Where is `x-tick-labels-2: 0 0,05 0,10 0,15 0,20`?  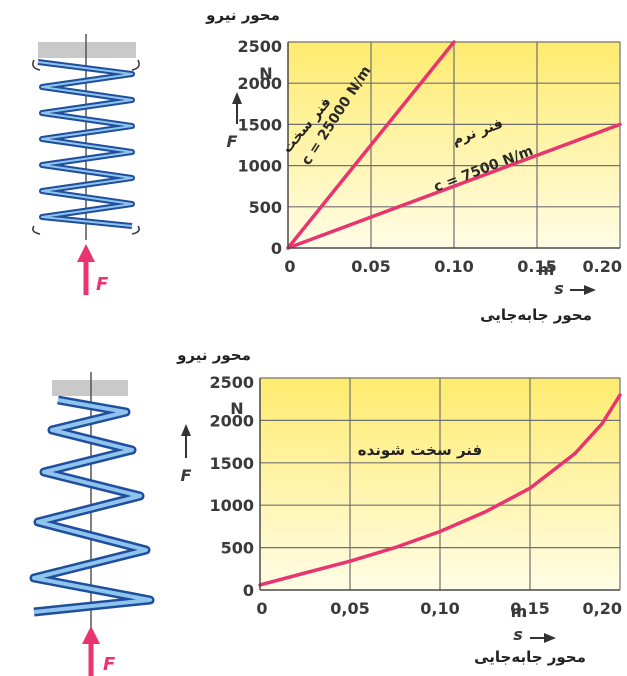
x-tick-labels-2: 0 0,05 0,10 0,15 0,20 is located at coordinates (439, 608).